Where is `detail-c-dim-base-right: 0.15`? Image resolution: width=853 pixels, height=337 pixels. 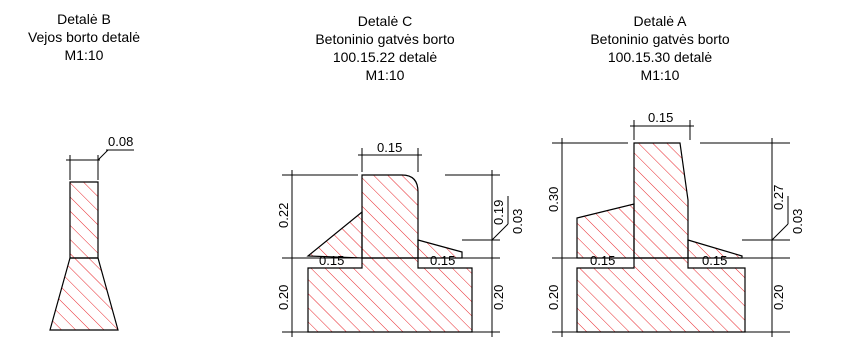 detail-c-dim-base-right: 0.15 is located at coordinates (442, 260).